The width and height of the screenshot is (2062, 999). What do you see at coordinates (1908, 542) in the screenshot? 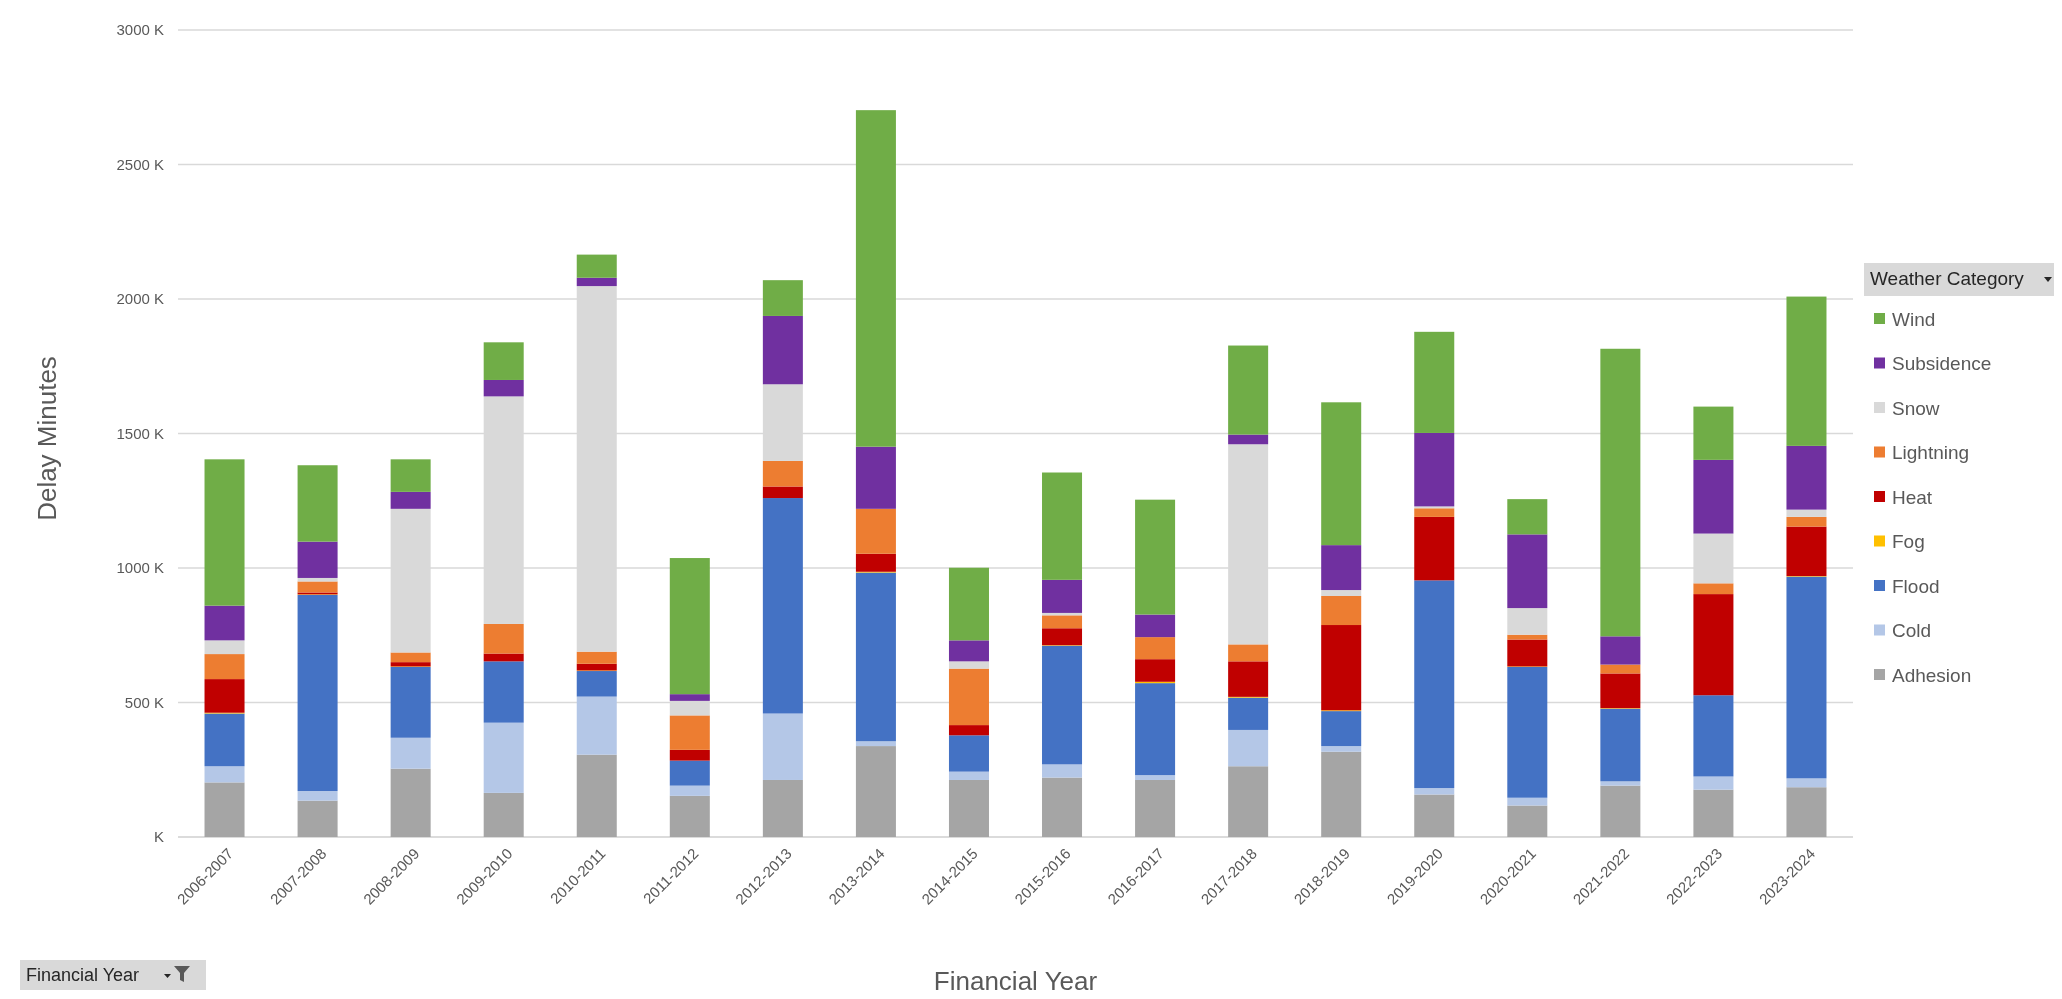
I see `legend-label: Fog` at bounding box center [1908, 542].